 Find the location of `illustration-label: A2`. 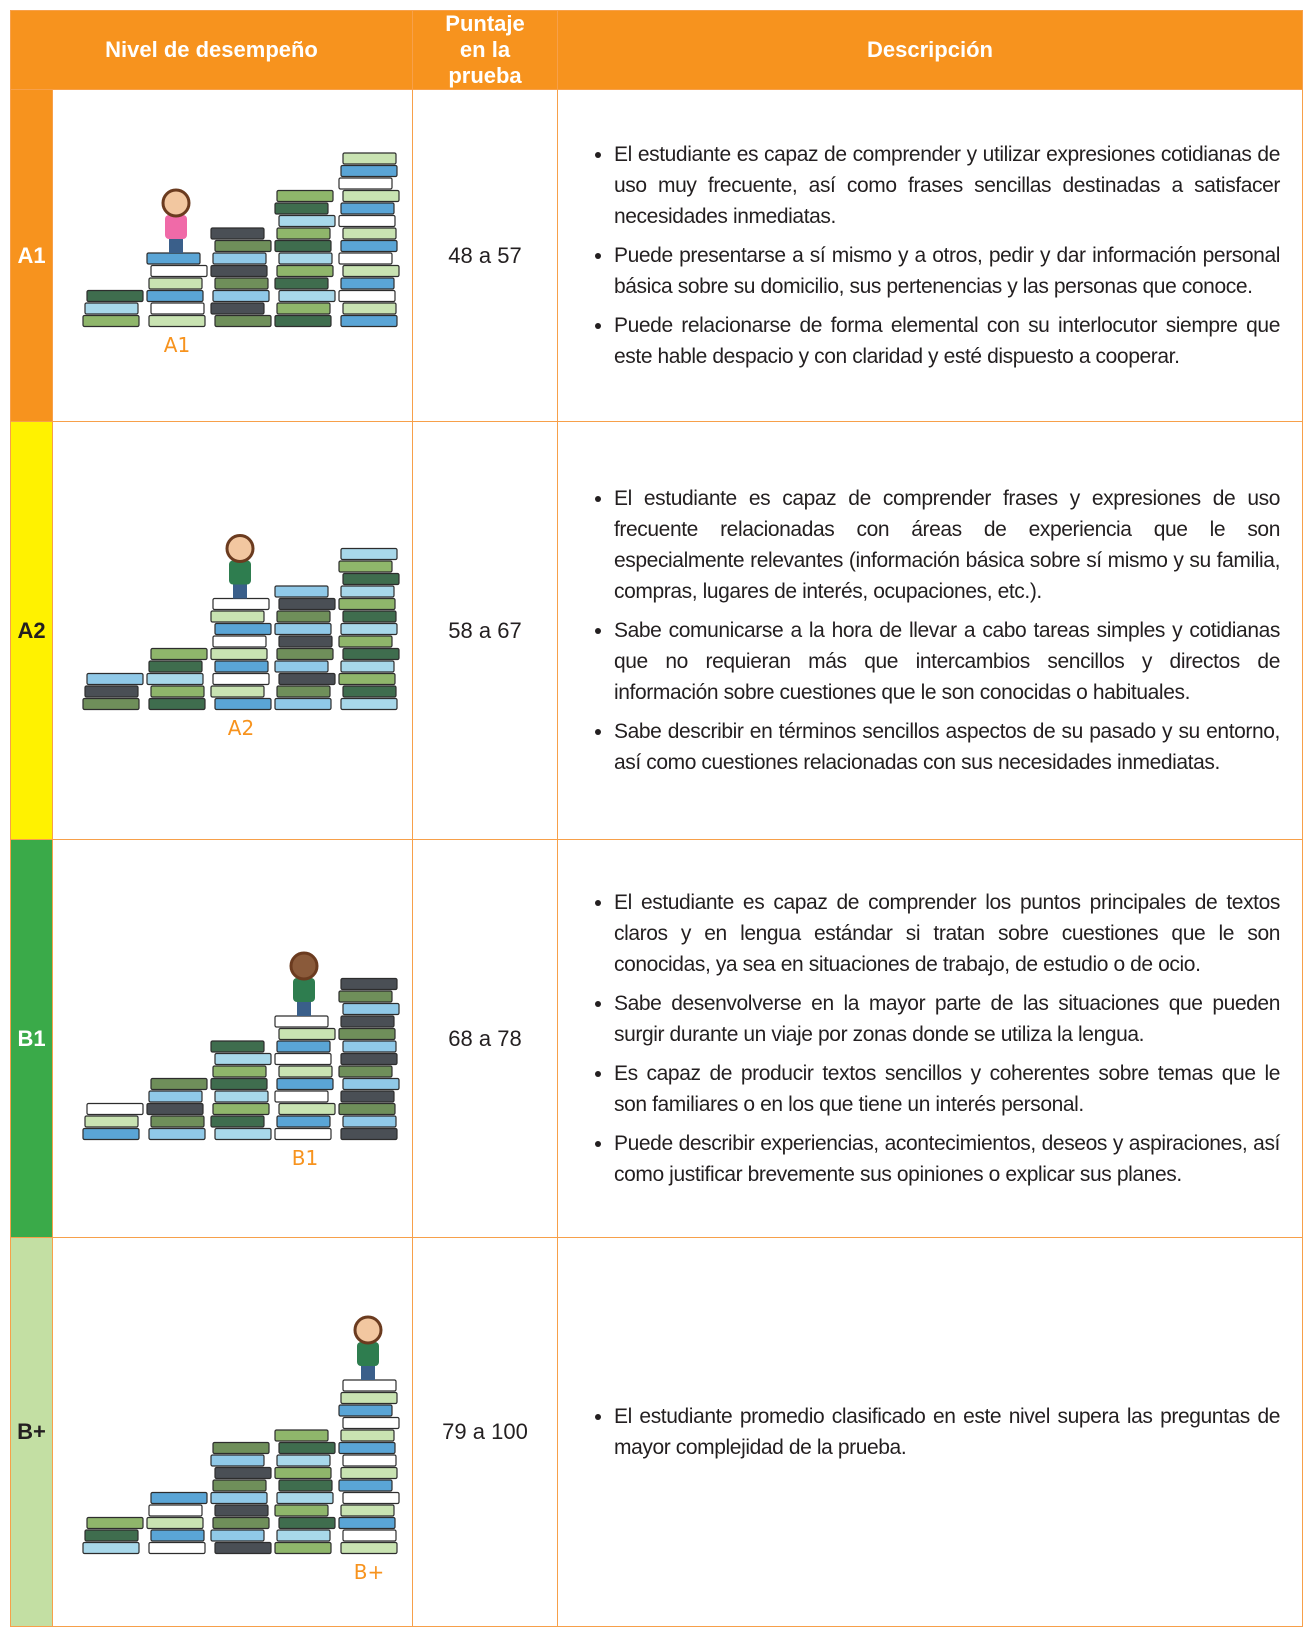

illustration-label: A2 is located at coordinates (241, 728).